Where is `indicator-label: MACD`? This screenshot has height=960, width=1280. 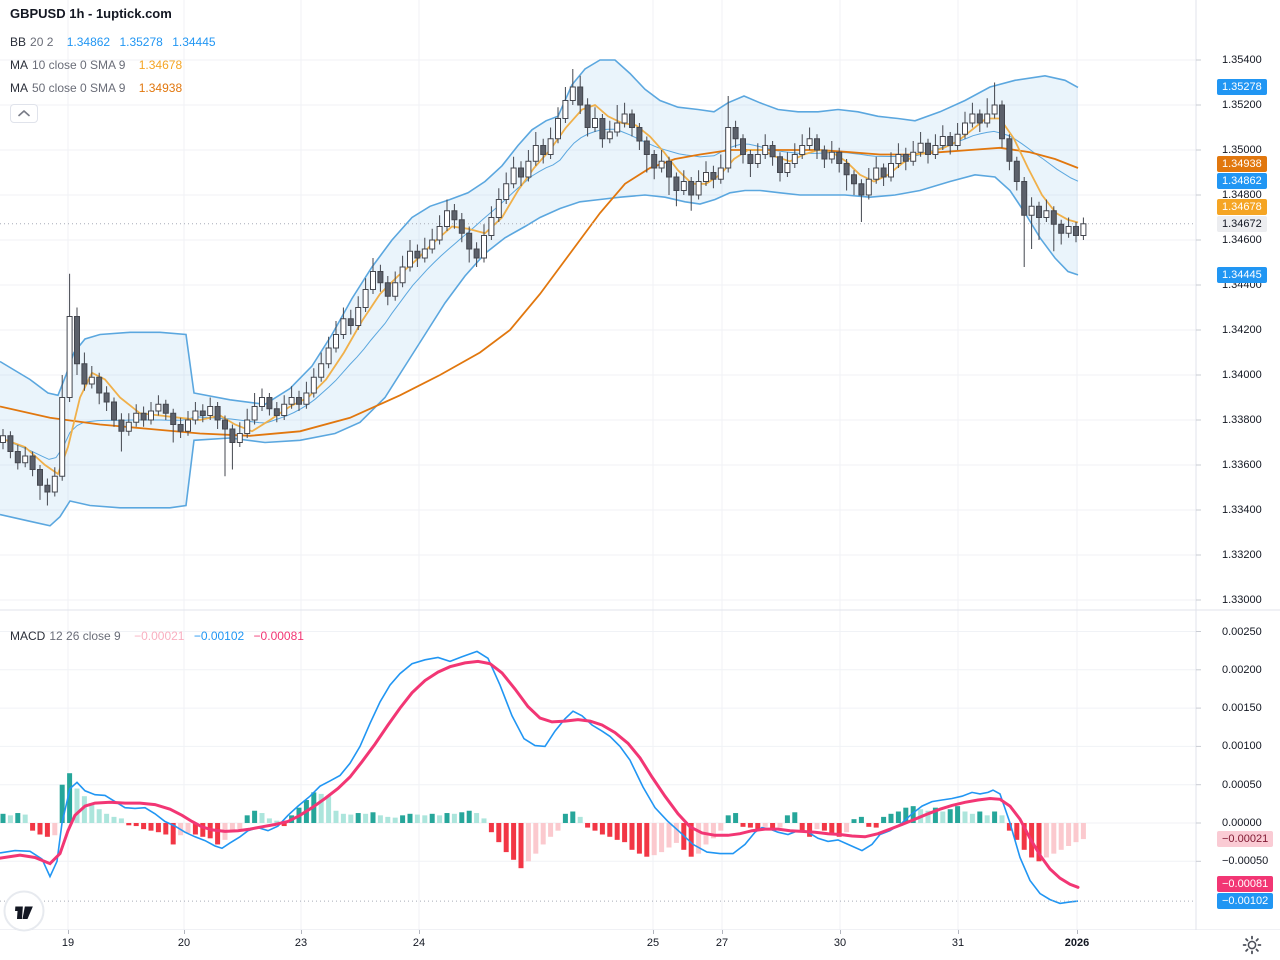
indicator-label: MACD is located at coordinates (28, 636).